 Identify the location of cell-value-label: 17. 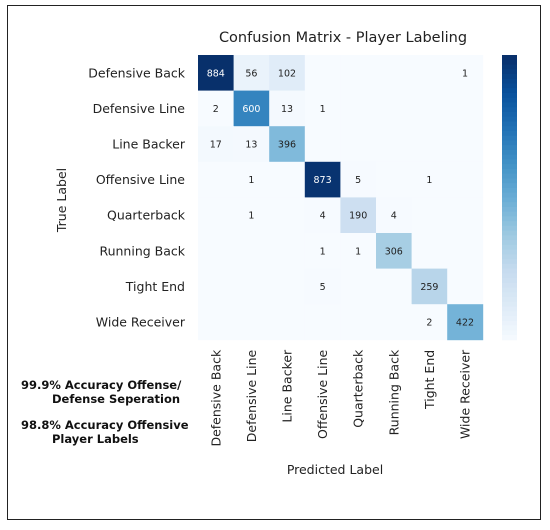
(216, 145).